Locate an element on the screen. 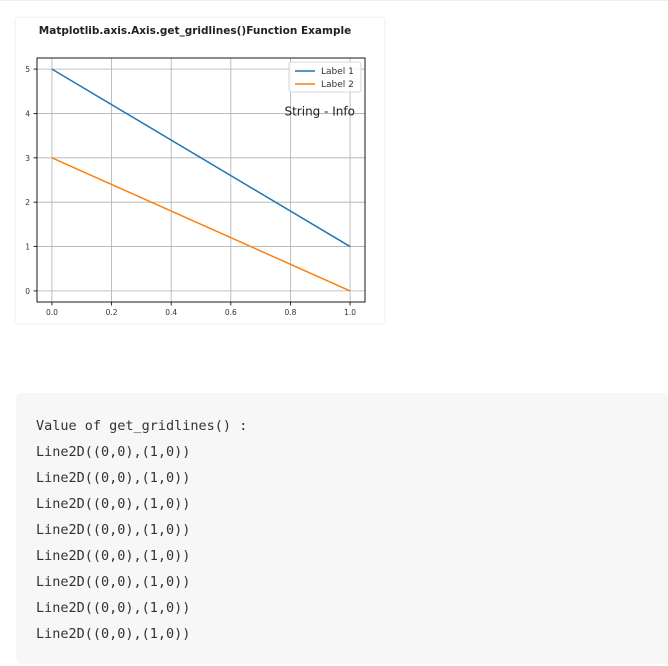 The height and width of the screenshot is (666, 668). x-tick-label: 0.6 is located at coordinates (231, 312).